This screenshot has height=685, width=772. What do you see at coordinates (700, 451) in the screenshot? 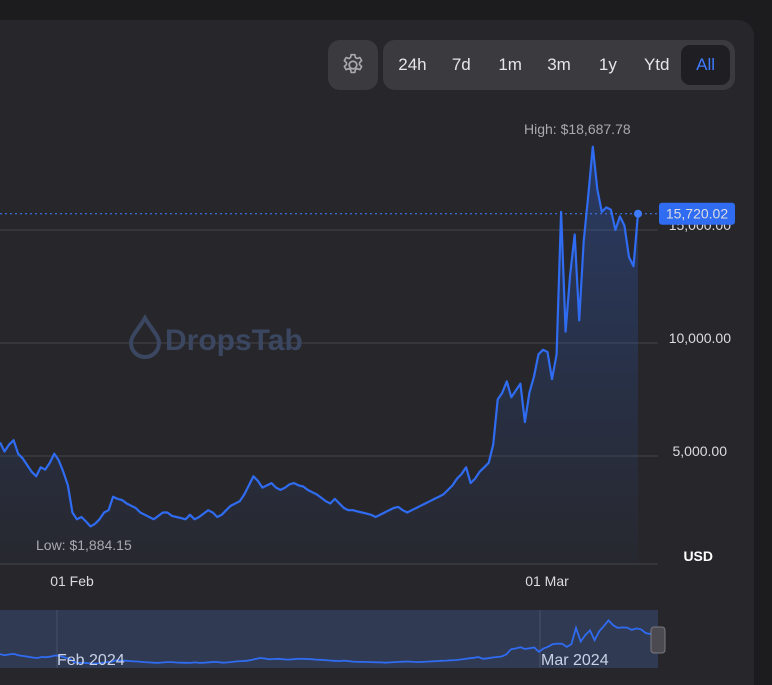
I see `y-tick-label: 5,000.00` at bounding box center [700, 451].